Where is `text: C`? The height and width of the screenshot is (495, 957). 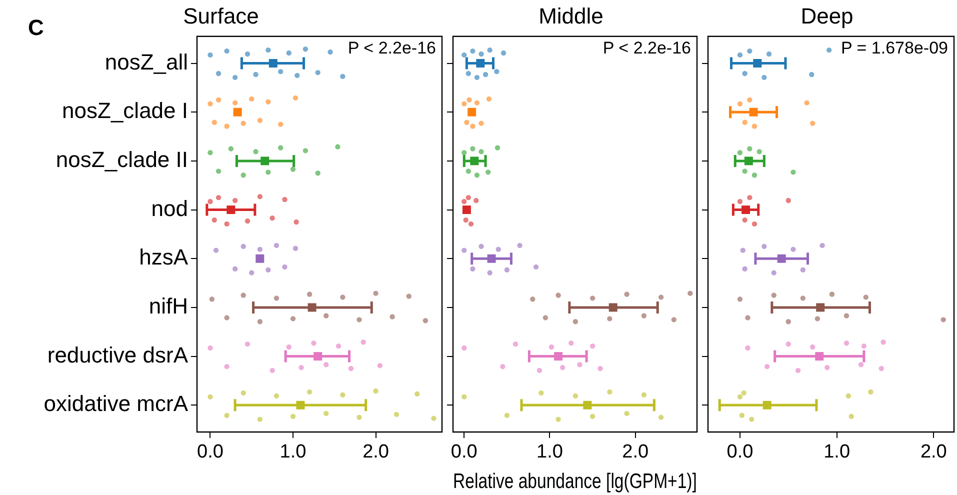 text: C is located at coordinates (36, 27).